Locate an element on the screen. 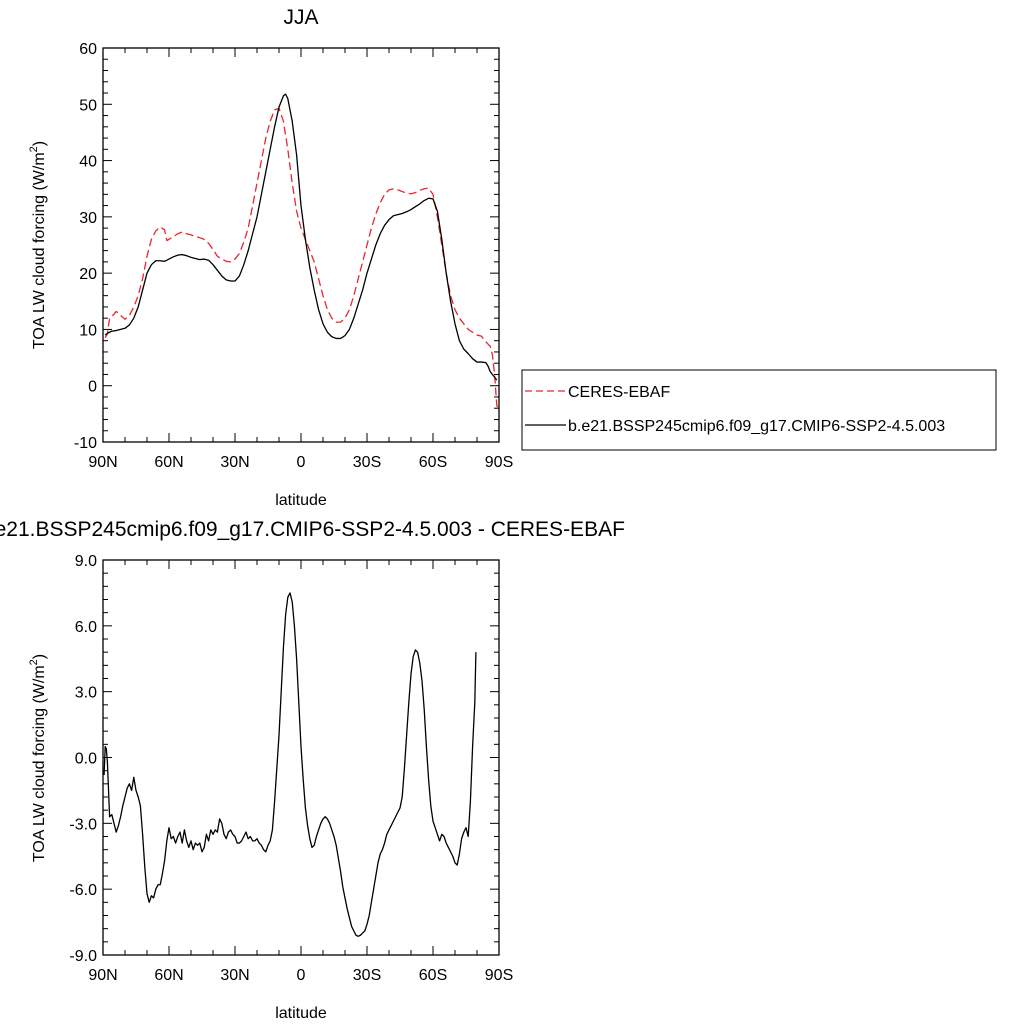  top-ytick-label-1: 0 is located at coordinates (92, 387).